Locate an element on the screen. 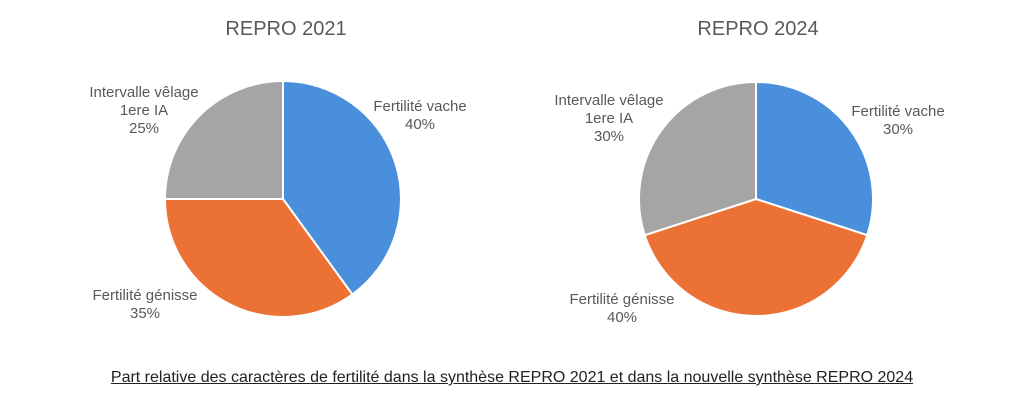 This screenshot has width=1024, height=403. chart-title-repro-2024: REPRO 2024 is located at coordinates (758, 29).